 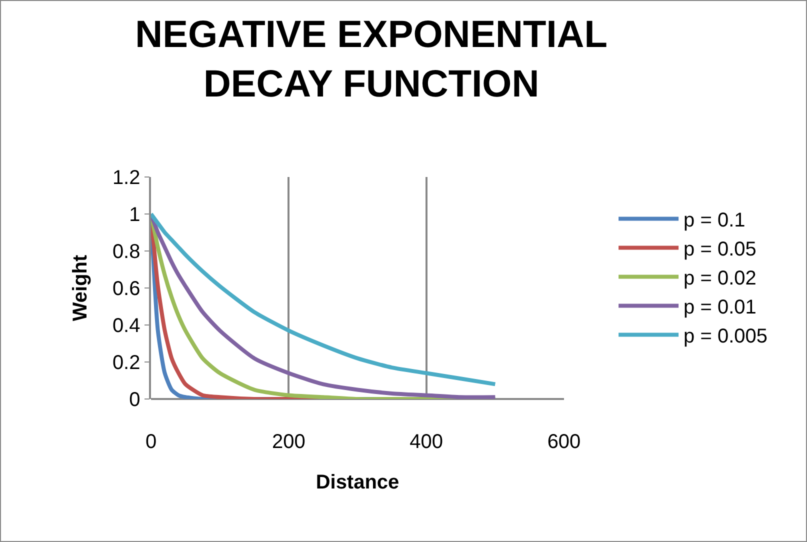 What do you see at coordinates (726, 337) in the screenshot?
I see `legend-label: p = 0.005` at bounding box center [726, 337].